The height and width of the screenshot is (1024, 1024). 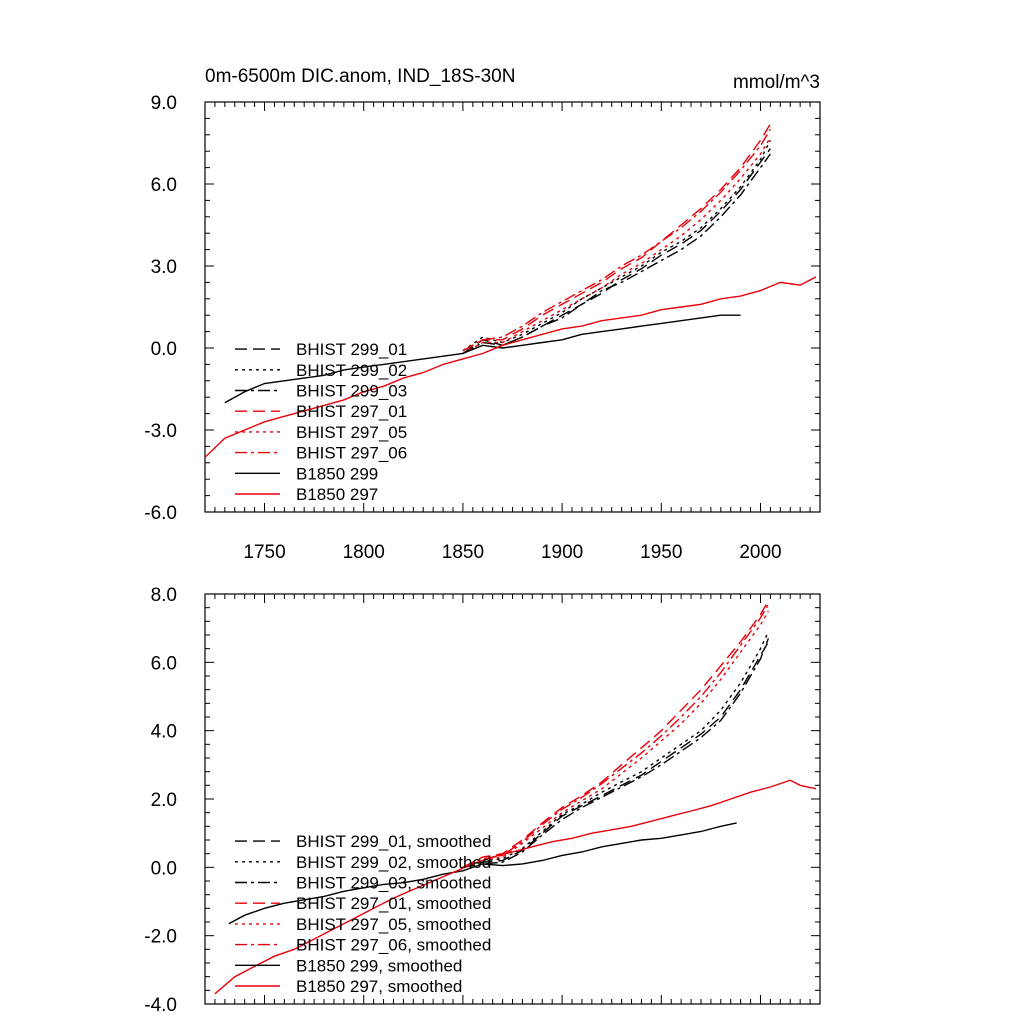 I want to click on legend-label: B1850 297, smoothed, so click(x=379, y=986).